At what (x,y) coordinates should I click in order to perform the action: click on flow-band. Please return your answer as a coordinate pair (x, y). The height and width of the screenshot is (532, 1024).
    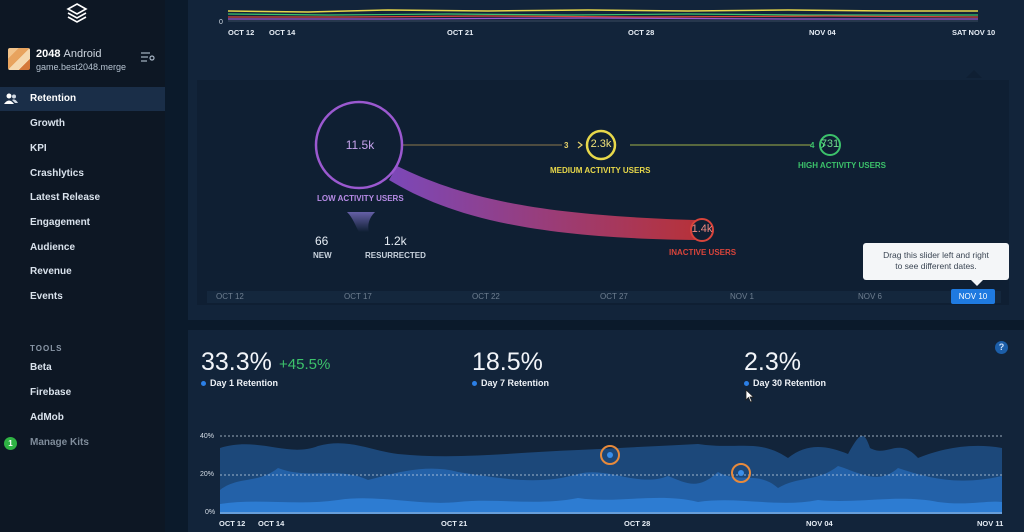
    Looking at the image, I should click on (542, 203).